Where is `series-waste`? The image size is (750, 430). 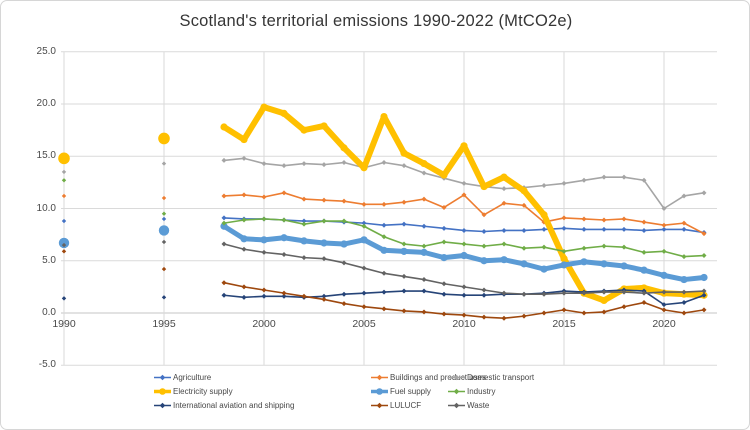
series-waste is located at coordinates (384, 268).